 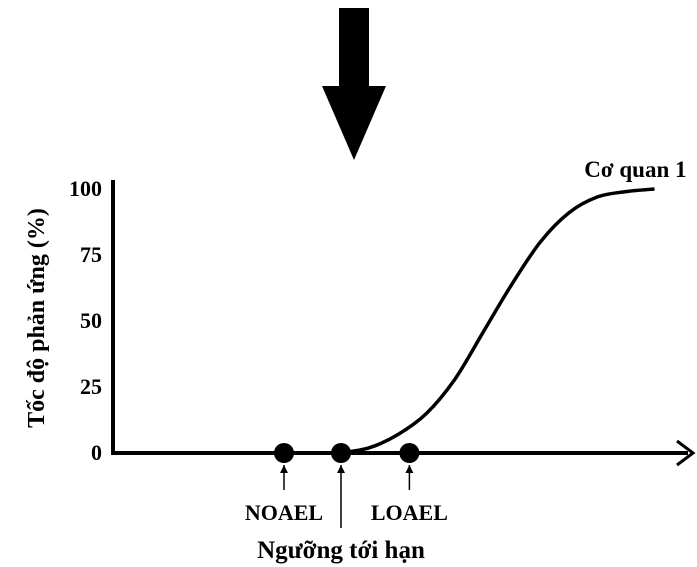 What do you see at coordinates (284, 512) in the screenshot?
I see `point-label: NOAEL` at bounding box center [284, 512].